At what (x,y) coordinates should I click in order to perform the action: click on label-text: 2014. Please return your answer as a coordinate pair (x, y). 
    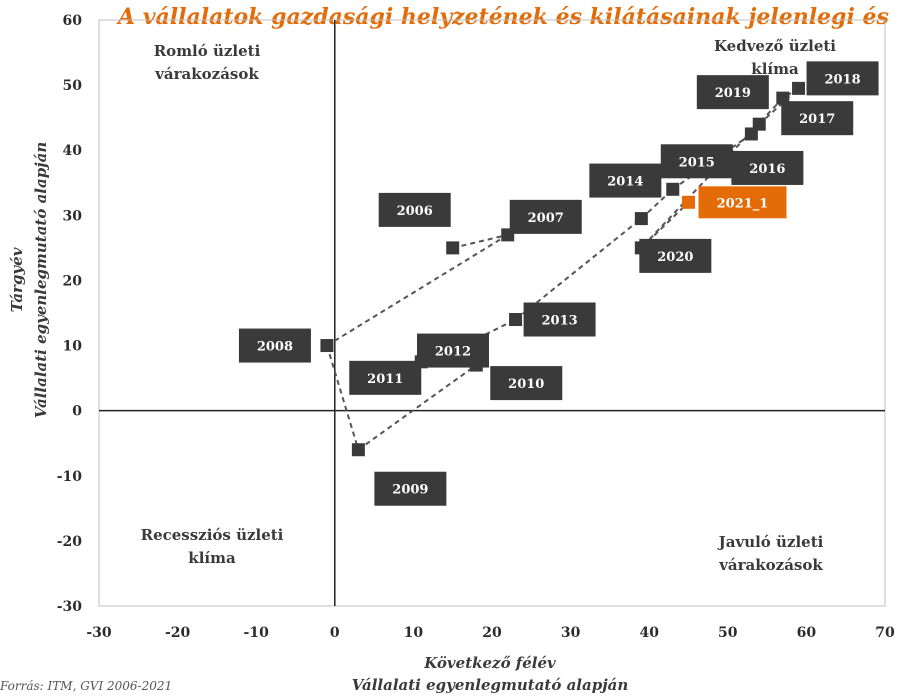
    Looking at the image, I should click on (625, 182).